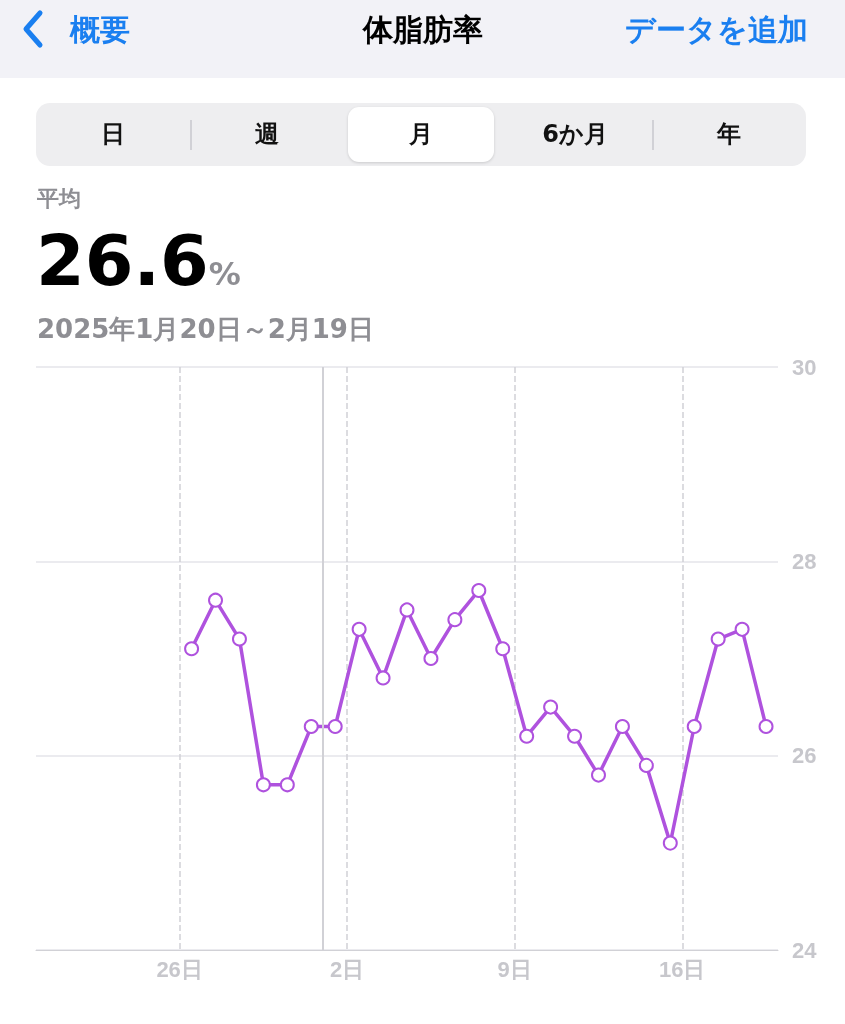 This screenshot has width=845, height=1024. Describe the element at coordinates (575, 134) in the screenshot. I see `text: 6か月` at that location.